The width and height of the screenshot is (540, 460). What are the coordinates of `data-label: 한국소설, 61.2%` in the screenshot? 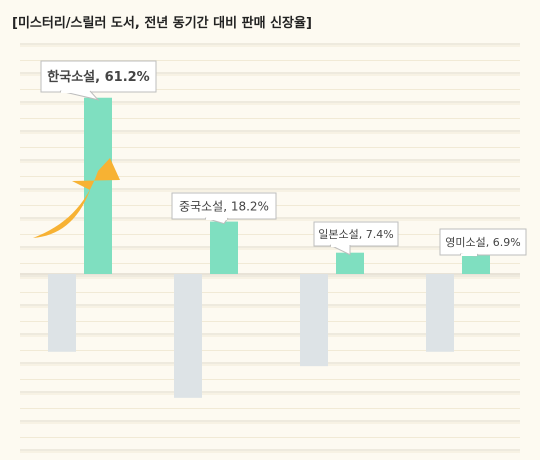 It's located at (98, 77).